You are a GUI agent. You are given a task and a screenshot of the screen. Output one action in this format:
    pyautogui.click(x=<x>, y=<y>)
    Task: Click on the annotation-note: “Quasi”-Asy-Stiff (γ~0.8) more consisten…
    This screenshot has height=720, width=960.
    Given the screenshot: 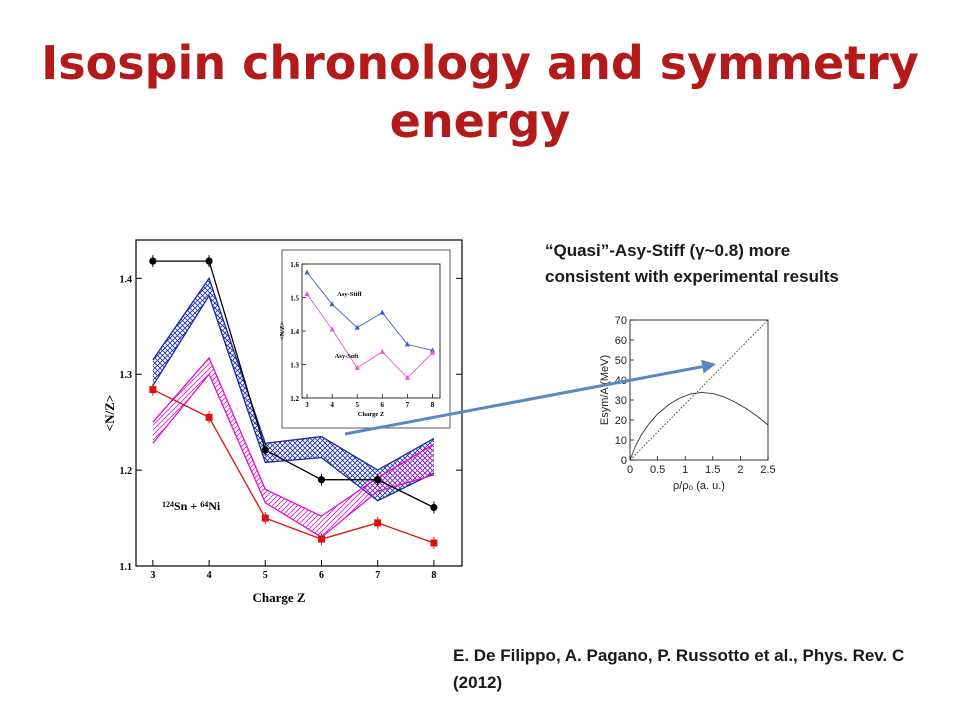 What is the action you would take?
    pyautogui.click(x=692, y=263)
    